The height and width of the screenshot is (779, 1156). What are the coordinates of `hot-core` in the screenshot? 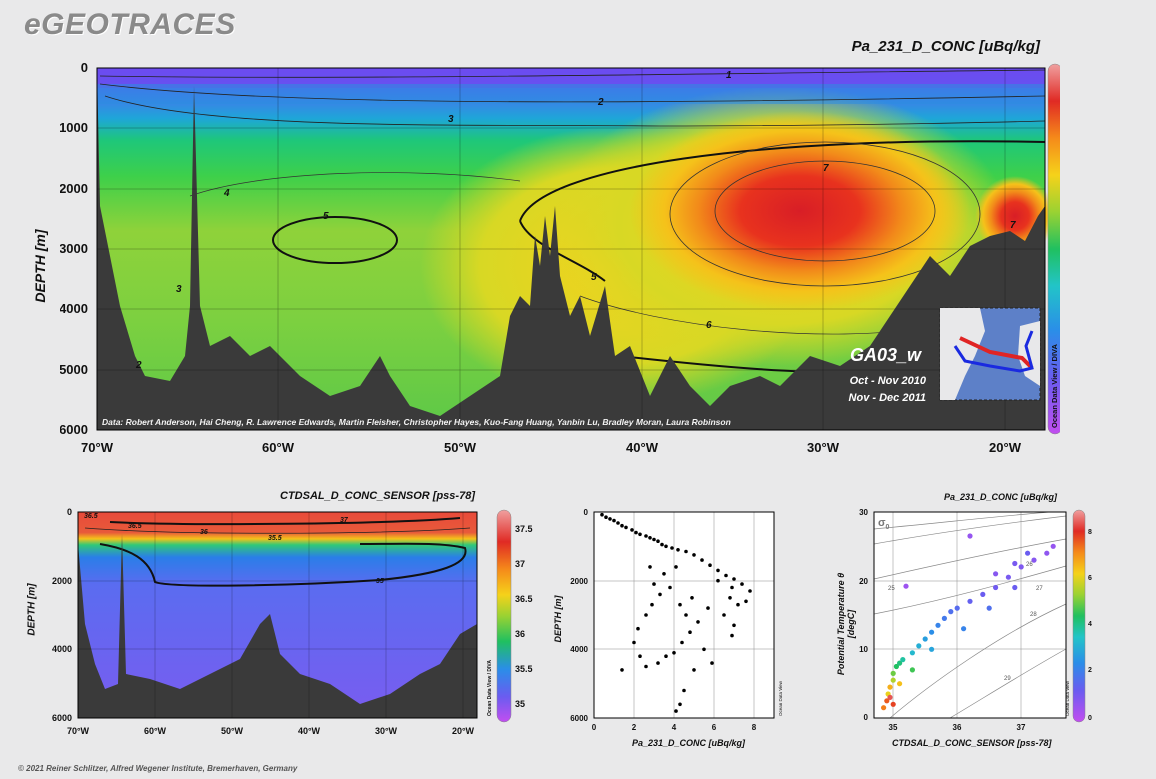 It's located at (800, 211).